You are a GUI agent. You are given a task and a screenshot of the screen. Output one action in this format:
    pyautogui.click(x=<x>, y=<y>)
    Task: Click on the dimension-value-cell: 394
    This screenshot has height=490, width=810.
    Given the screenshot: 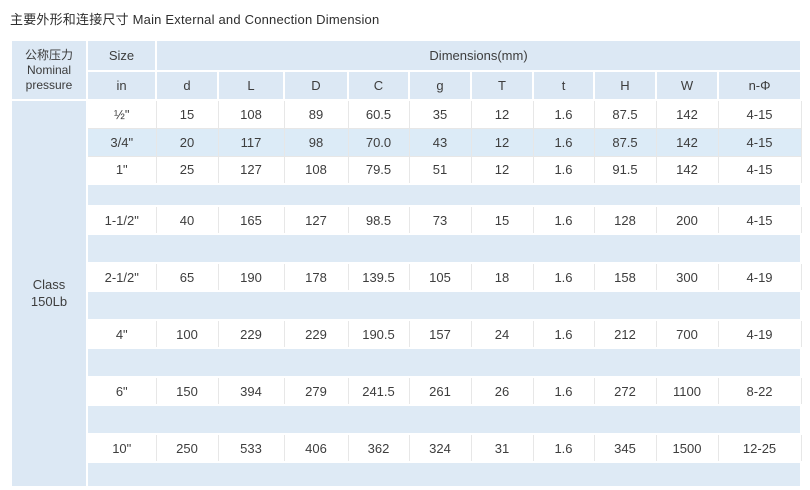 What is the action you would take?
    pyautogui.click(x=251, y=391)
    